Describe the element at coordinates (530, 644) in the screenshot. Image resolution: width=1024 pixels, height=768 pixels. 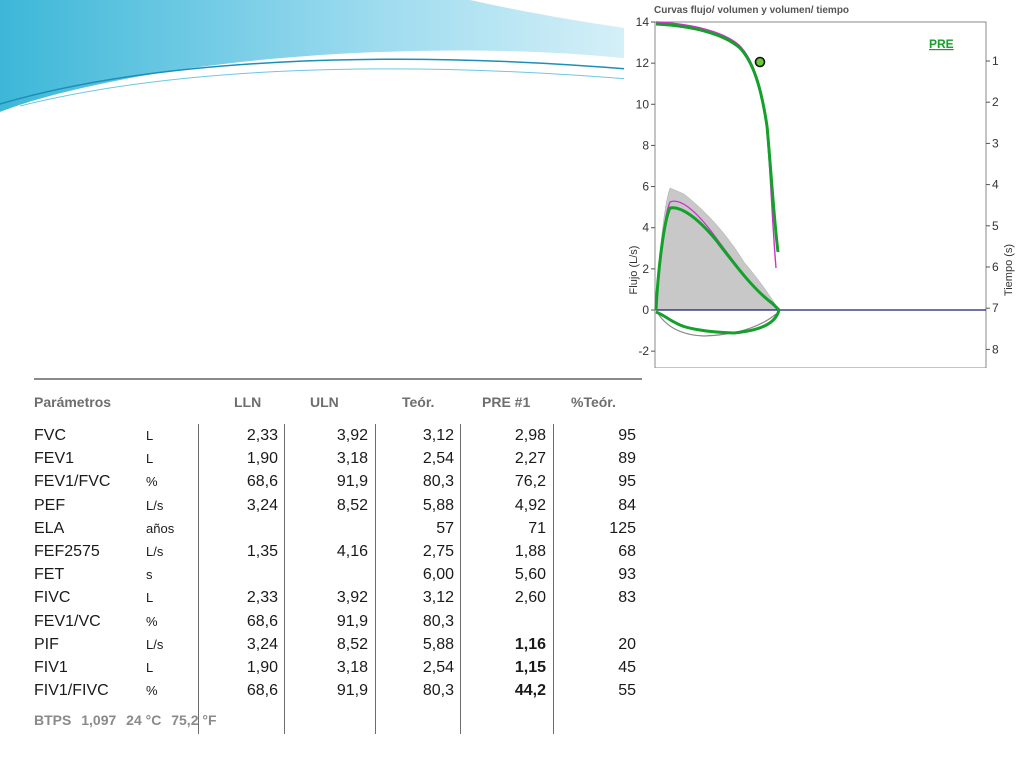
I see `pre-value: 1,16` at that location.